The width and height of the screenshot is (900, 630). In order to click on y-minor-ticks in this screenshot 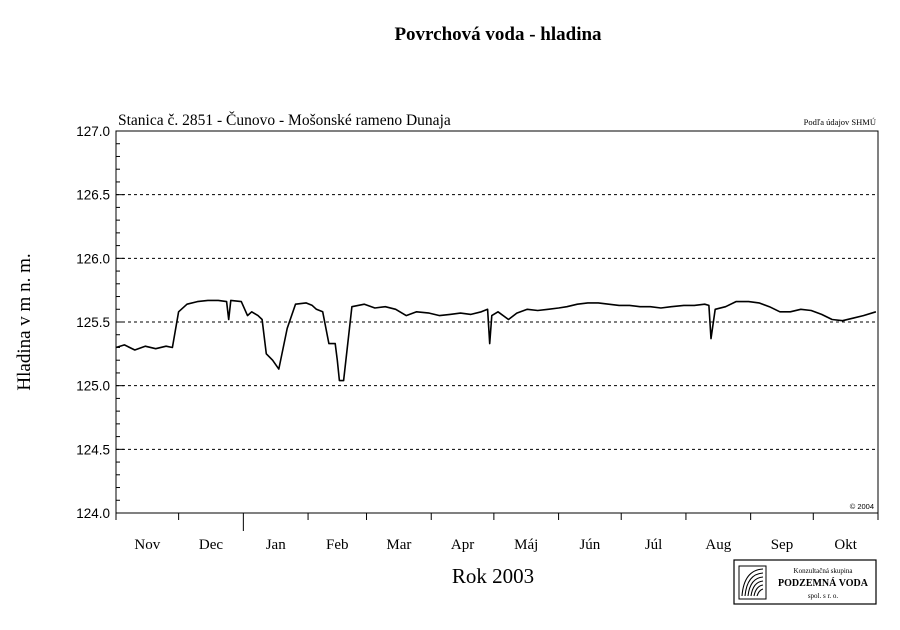, I will do `click(118, 322)`.